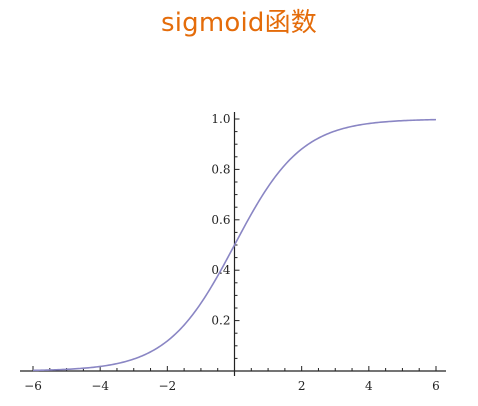  I want to click on x-tick-label: −2, so click(167, 386).